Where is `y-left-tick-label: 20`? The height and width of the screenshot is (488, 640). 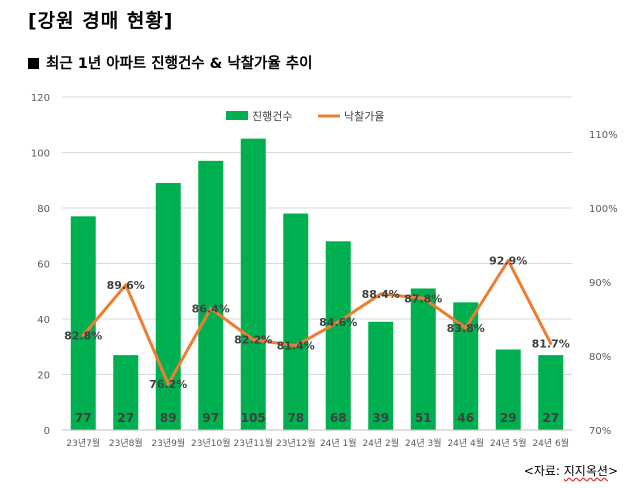 y-left-tick-label: 20 is located at coordinates (43, 376).